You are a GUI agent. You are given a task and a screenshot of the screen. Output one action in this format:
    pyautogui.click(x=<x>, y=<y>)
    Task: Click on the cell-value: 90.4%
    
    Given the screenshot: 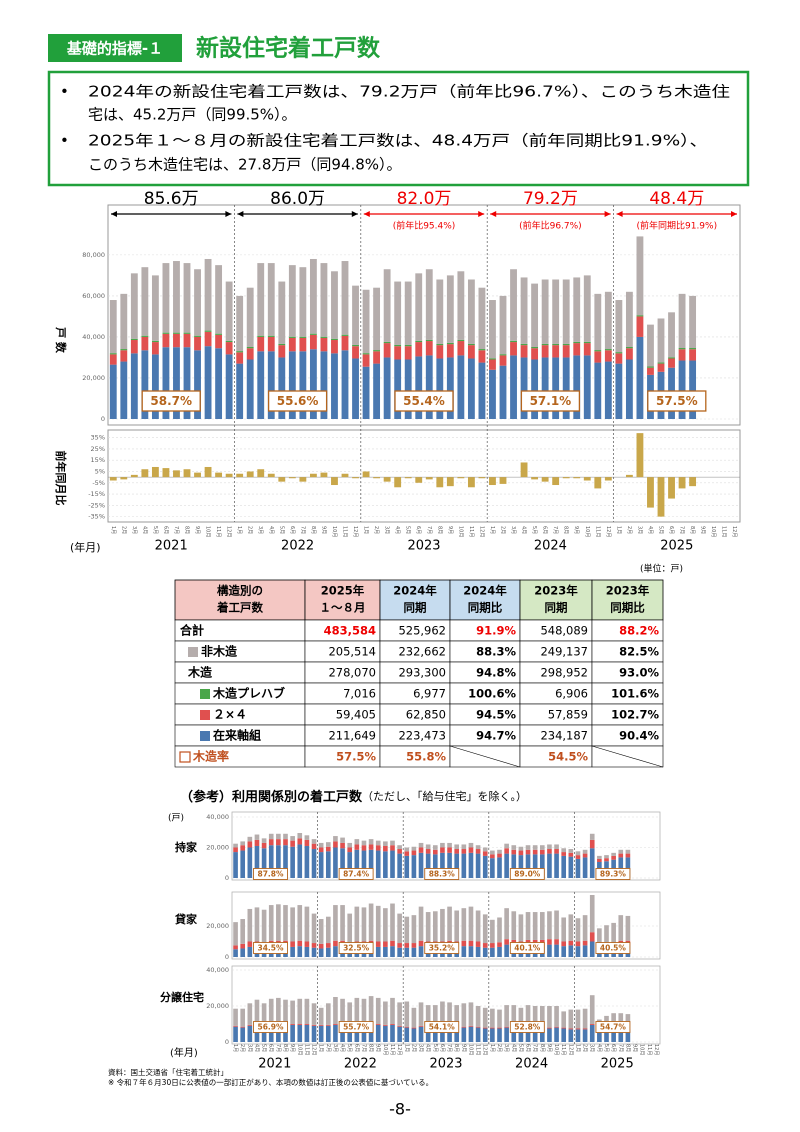 What is the action you would take?
    pyautogui.click(x=639, y=736)
    